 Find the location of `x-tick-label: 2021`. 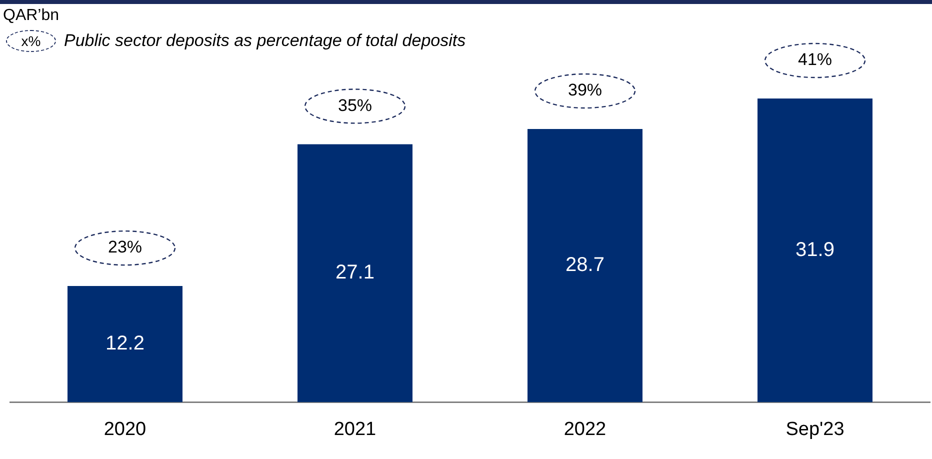

x-tick-label: 2021 is located at coordinates (355, 429).